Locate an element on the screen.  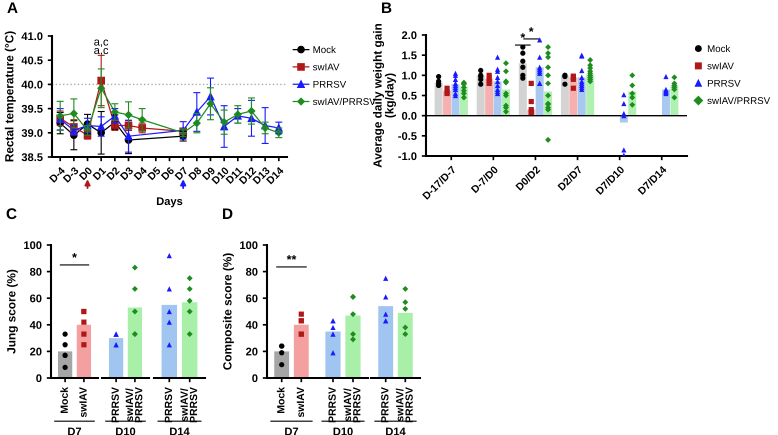
y-tick-label: 39.5 is located at coordinates (32, 108).